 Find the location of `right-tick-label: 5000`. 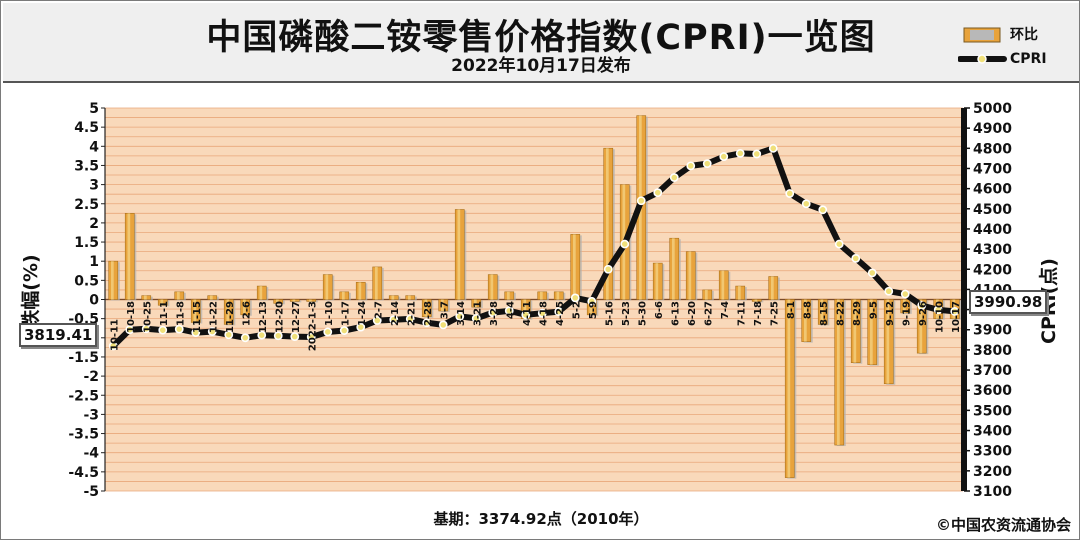

right-tick-label: 5000 is located at coordinates (992, 109).